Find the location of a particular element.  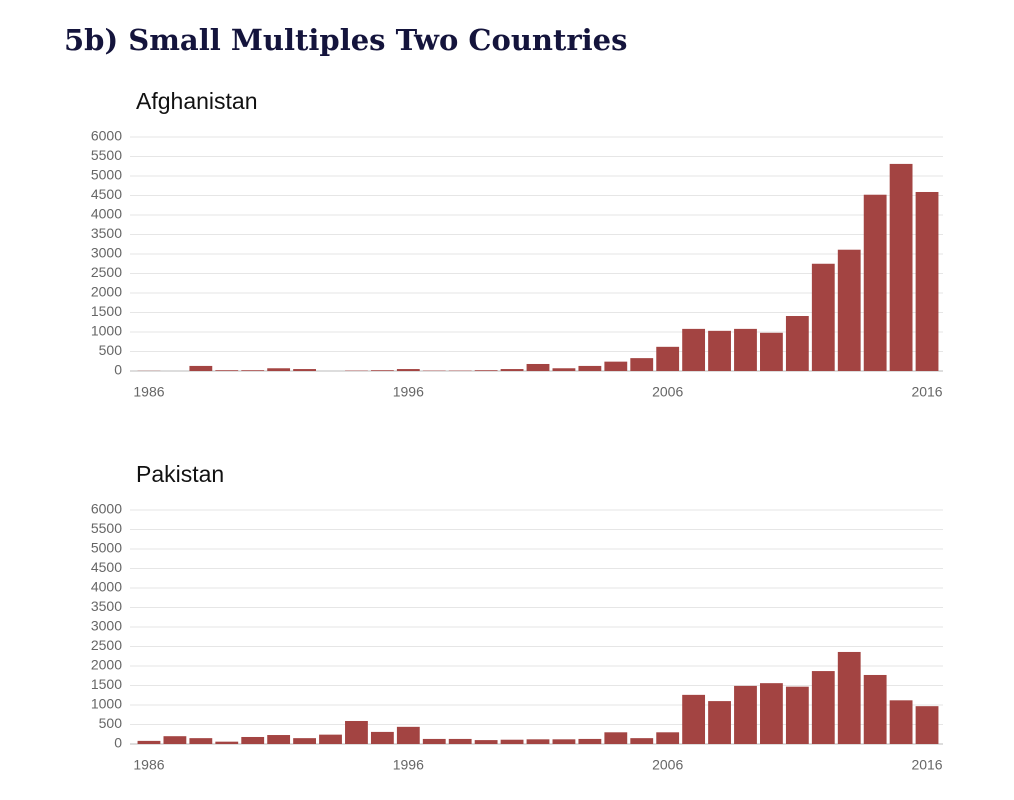

chart-title: Pakistan is located at coordinates (180, 474).